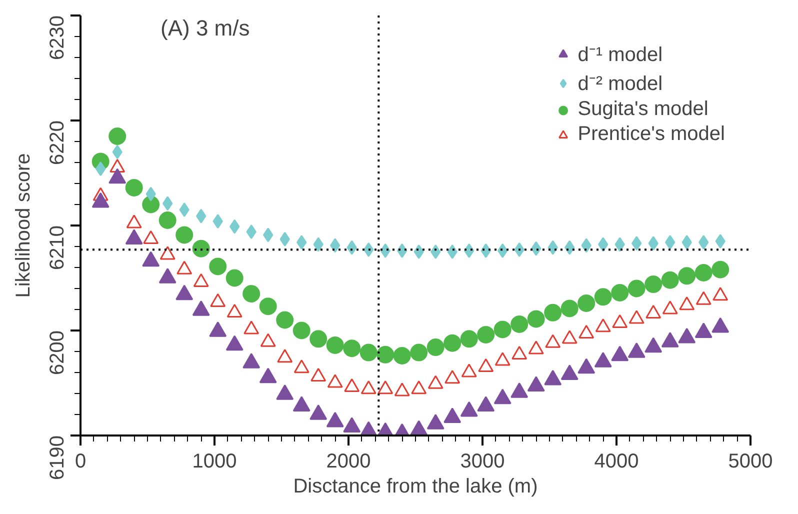  I want to click on y-tick-label: 6210, so click(57, 247).